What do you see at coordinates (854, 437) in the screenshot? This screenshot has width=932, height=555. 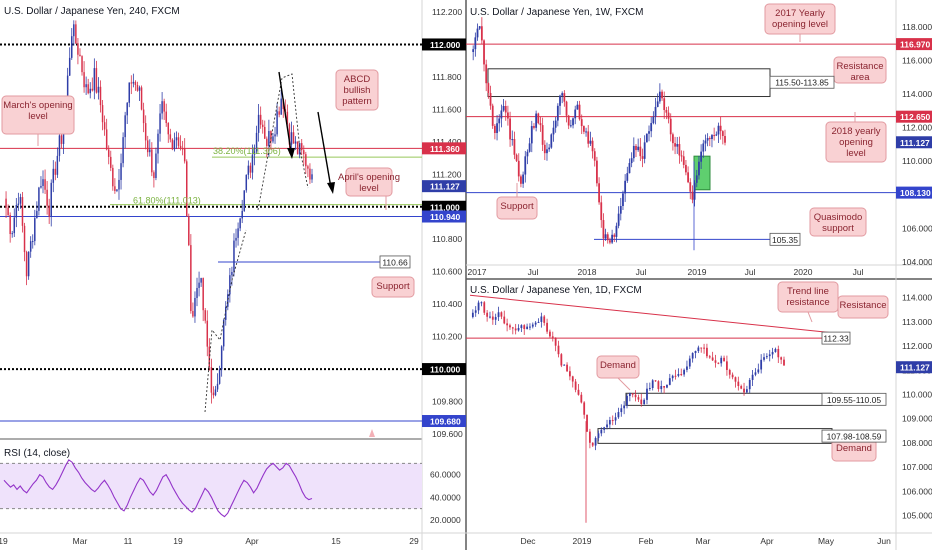 I see `callout-demand-lower: 107.98-108.59` at bounding box center [854, 437].